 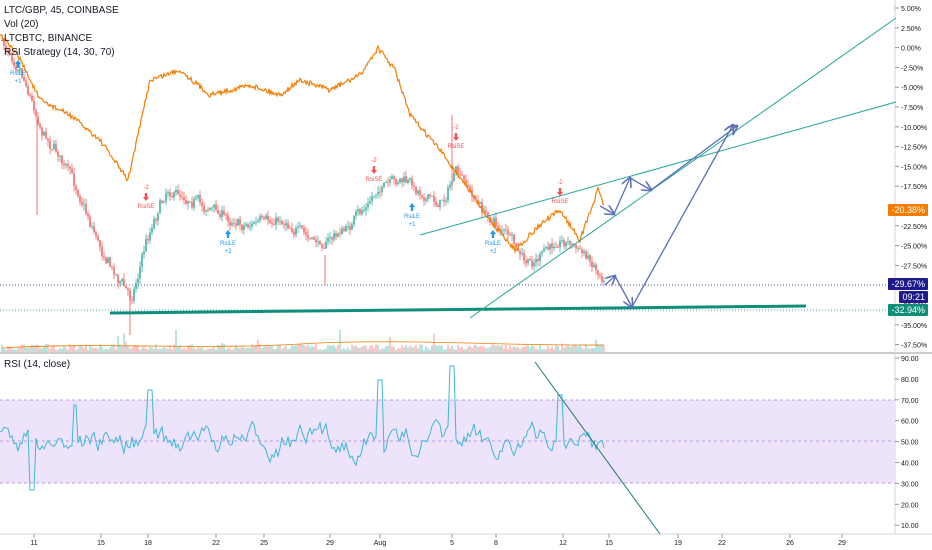 What do you see at coordinates (37, 364) in the screenshot?
I see `rsi-legend: RSI (14, close)` at bounding box center [37, 364].